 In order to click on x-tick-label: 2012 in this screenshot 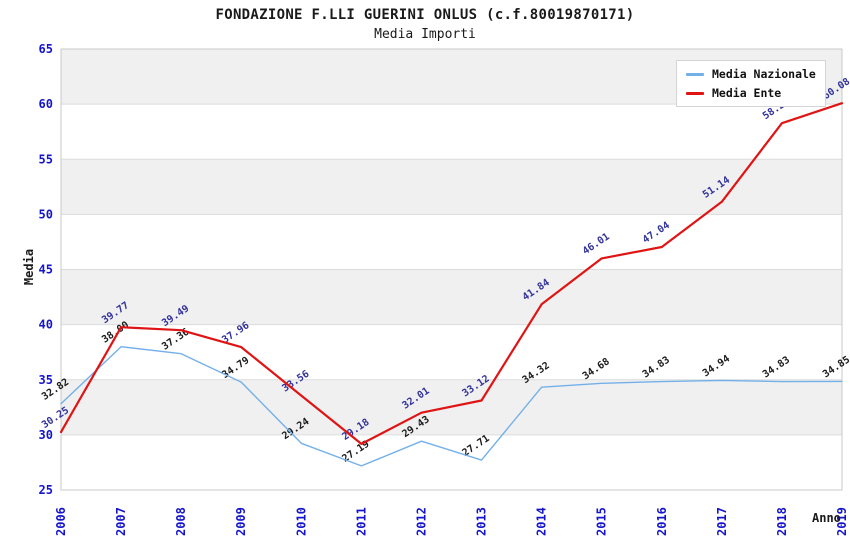, I will do `click(421, 521)`.